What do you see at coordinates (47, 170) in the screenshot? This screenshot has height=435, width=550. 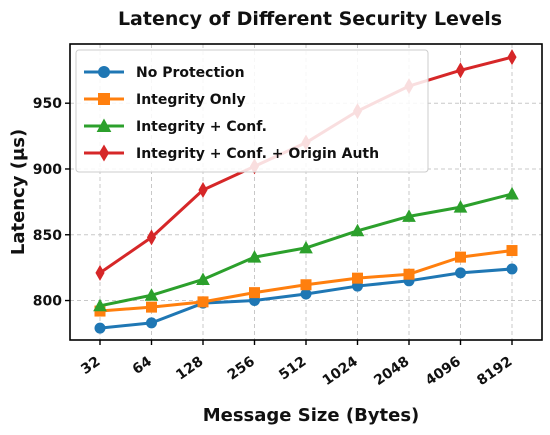 I see `y-tick-label: 900` at bounding box center [47, 170].